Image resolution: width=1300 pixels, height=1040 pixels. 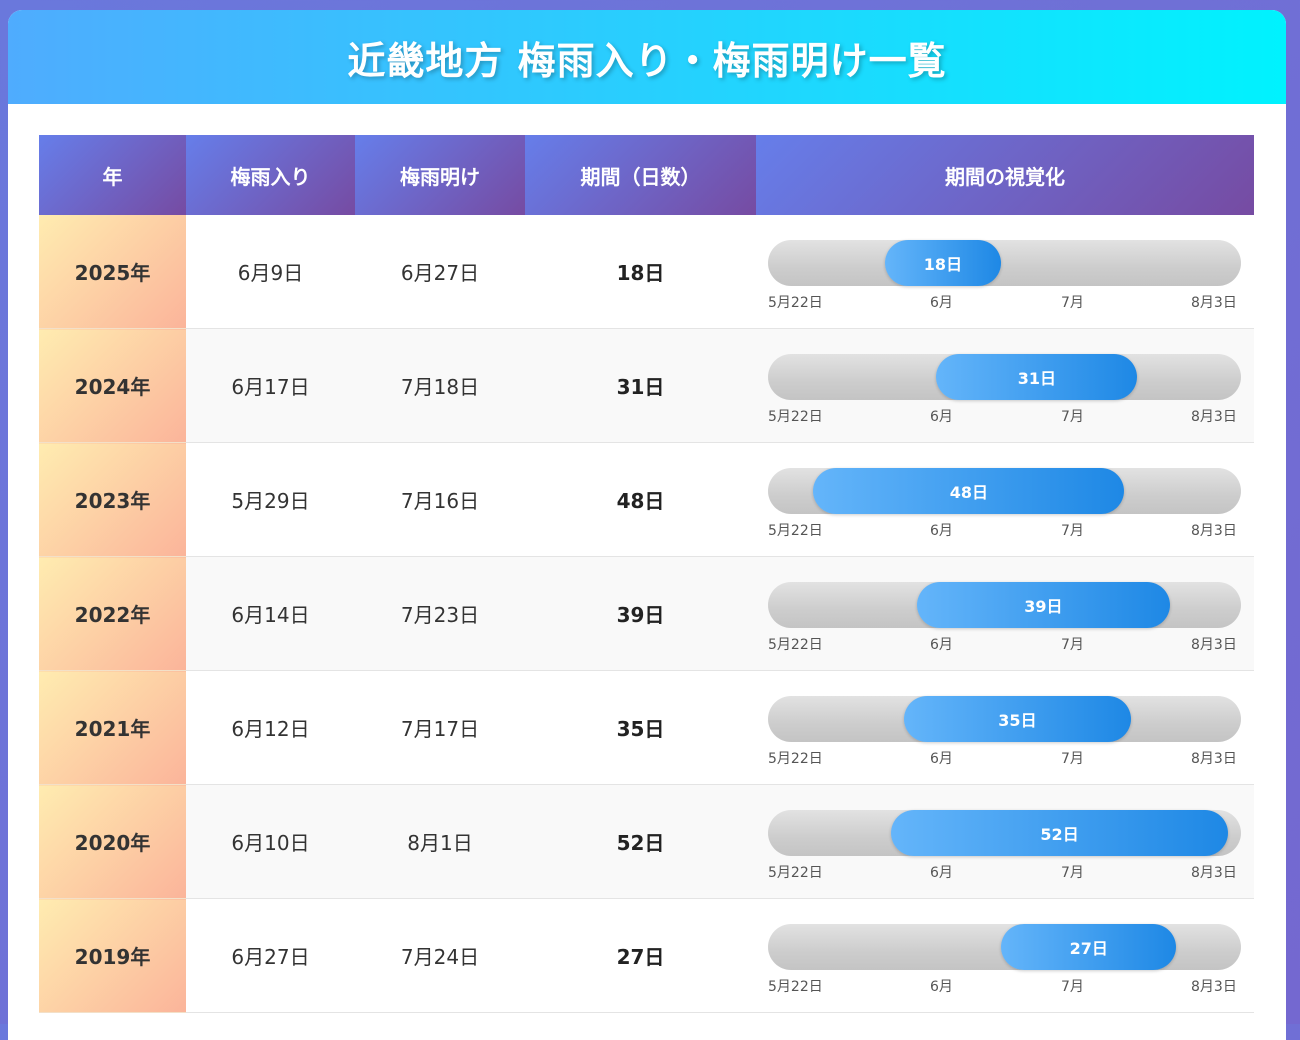 I want to click on duration-cell: 39日, so click(x=640, y=613).